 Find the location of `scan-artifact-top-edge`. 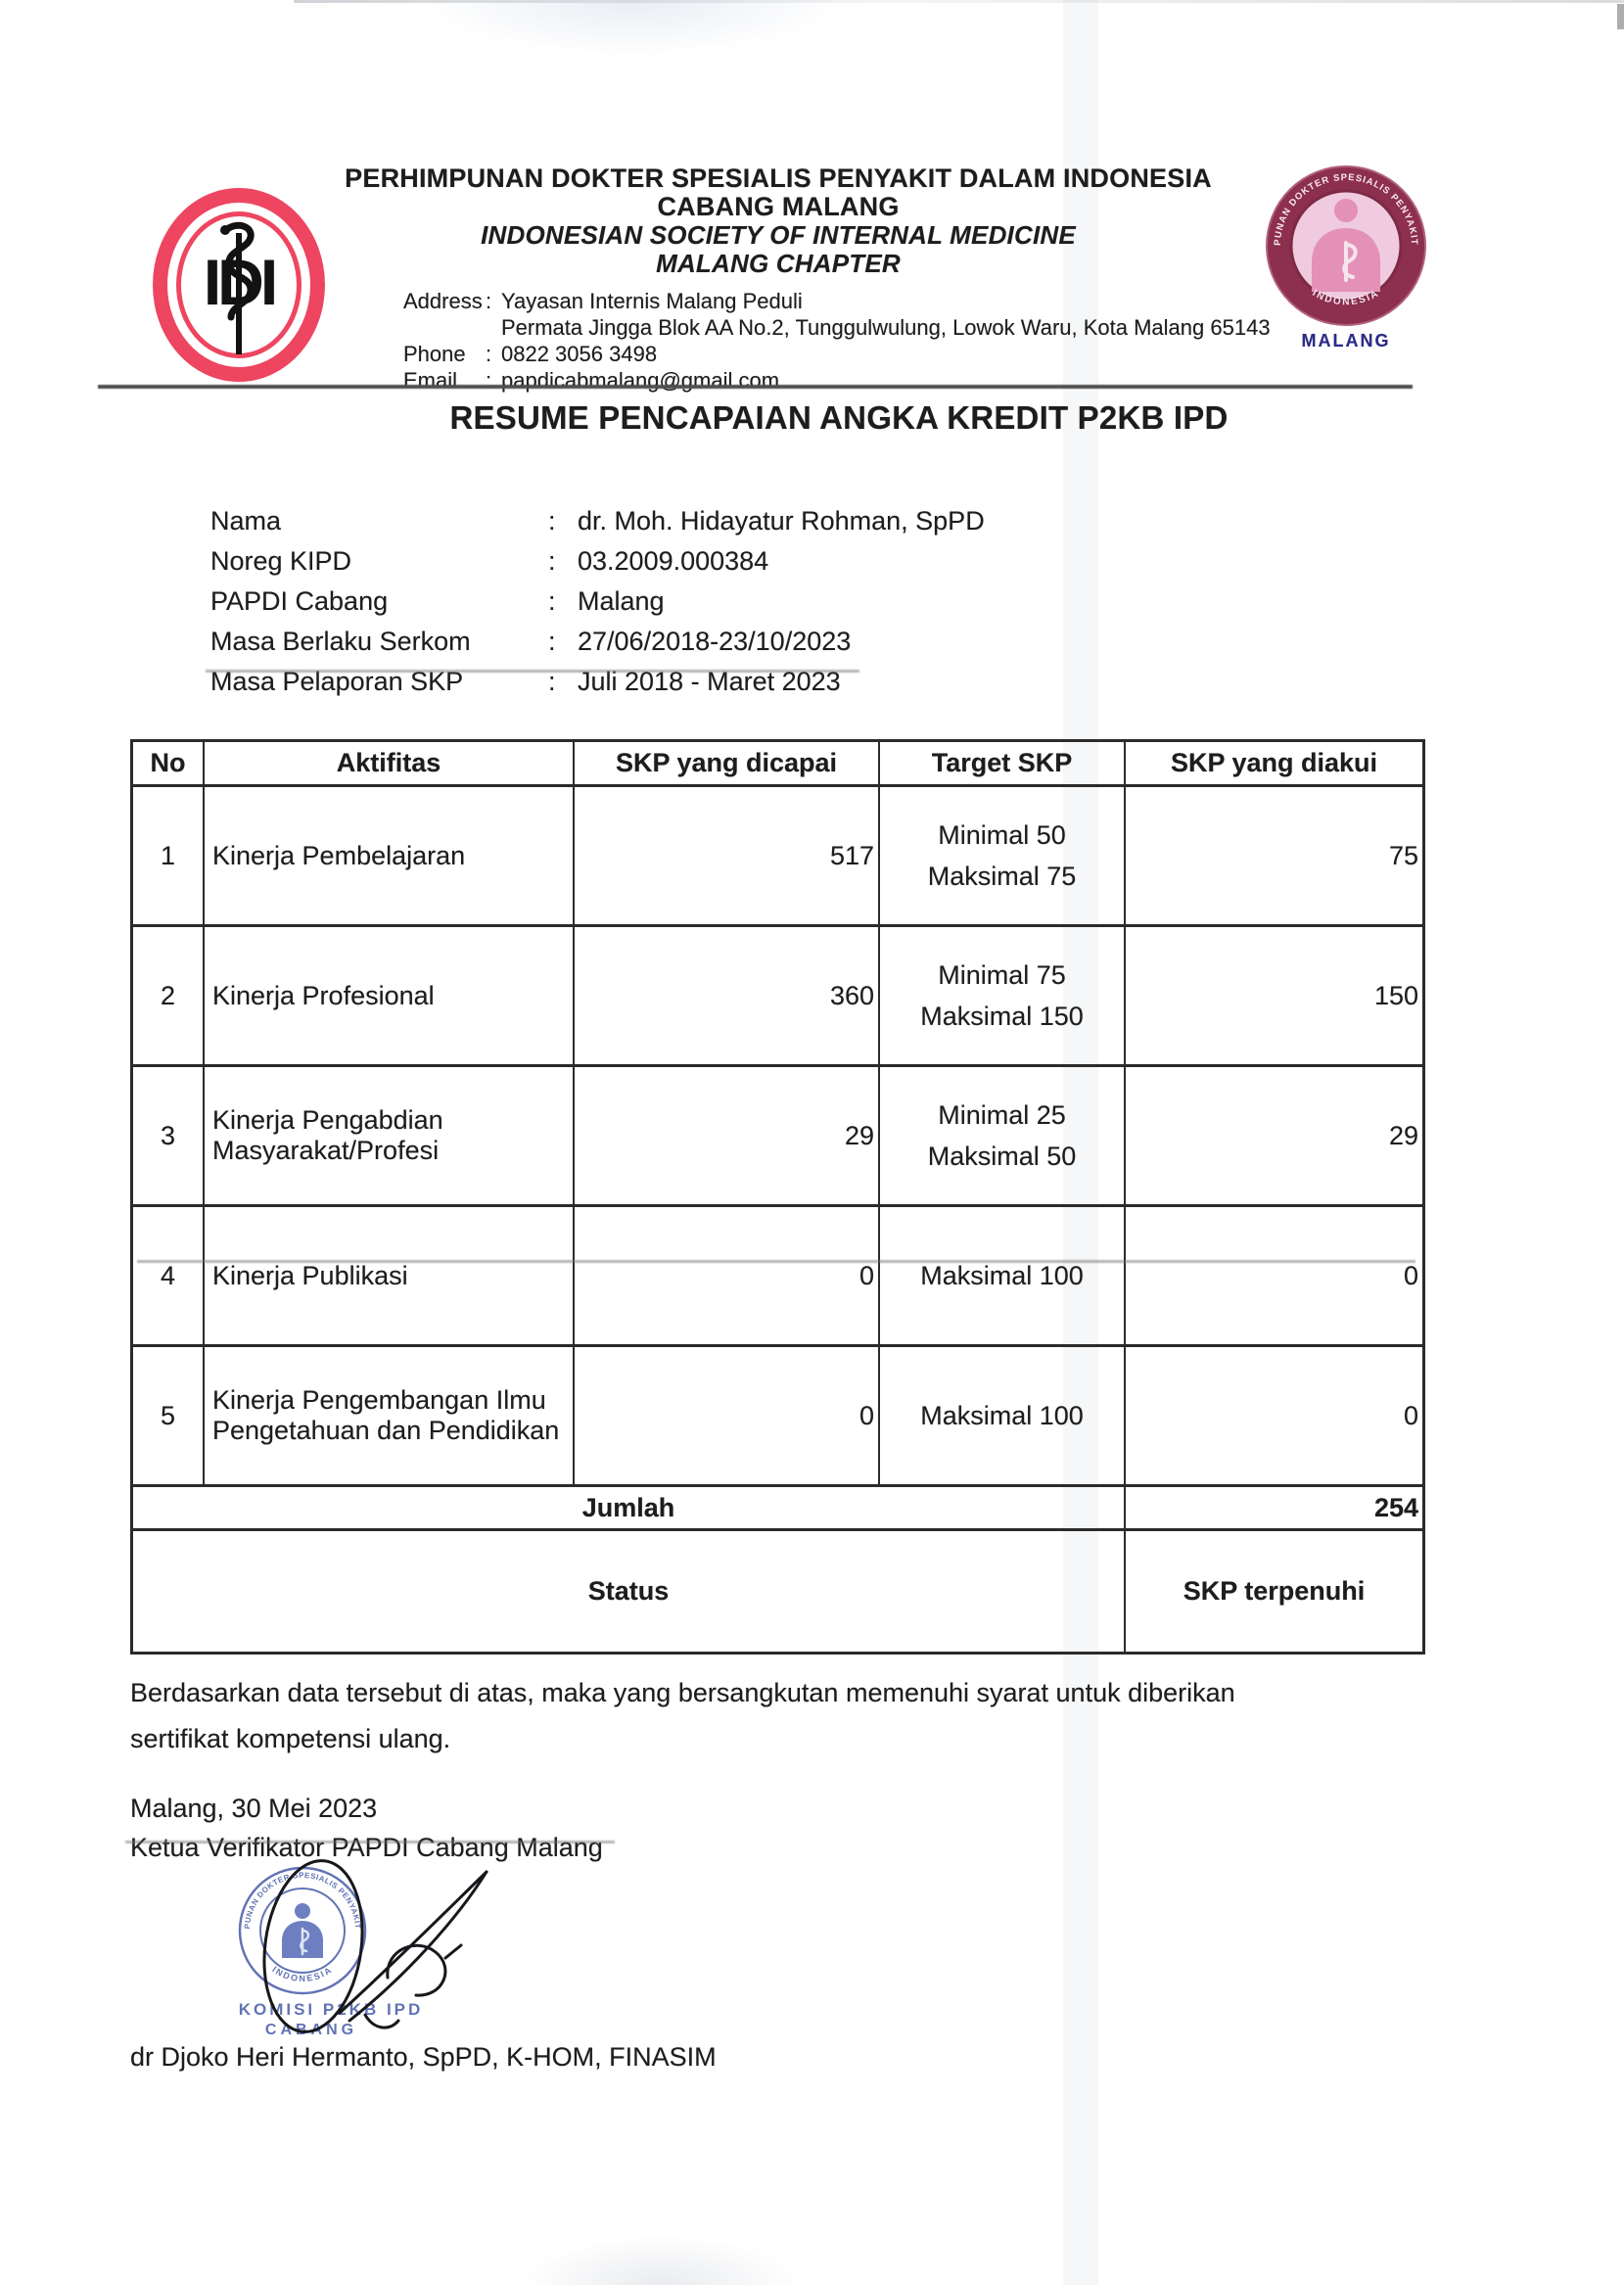

scan-artifact-top-edge is located at coordinates (959, 2).